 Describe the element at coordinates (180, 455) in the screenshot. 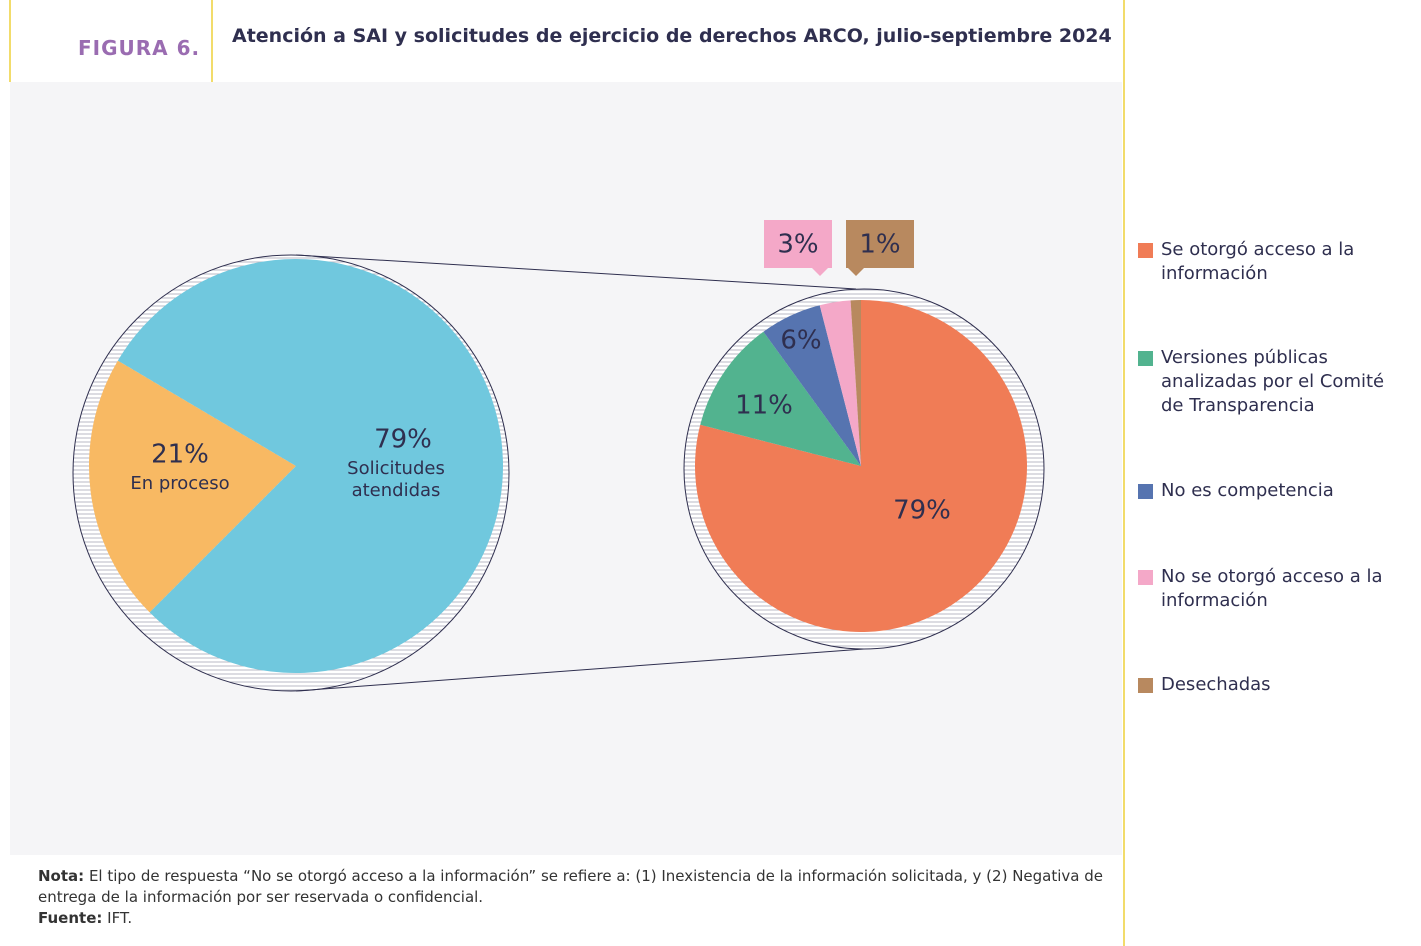

I see `data-label: 21%` at that location.